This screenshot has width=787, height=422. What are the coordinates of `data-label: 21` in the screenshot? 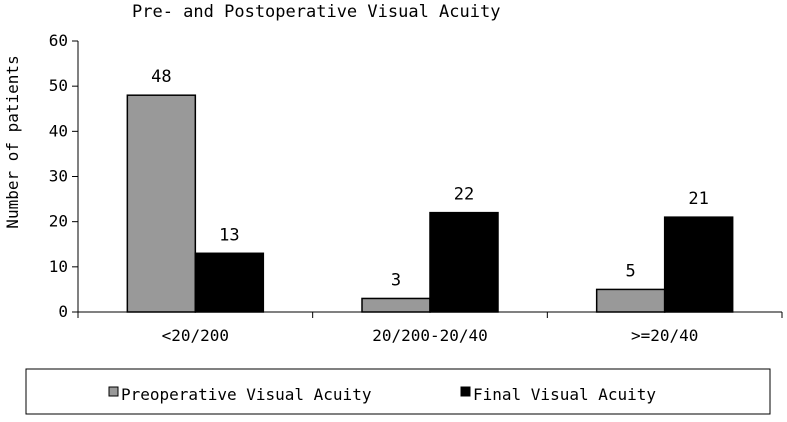 It's located at (698, 199).